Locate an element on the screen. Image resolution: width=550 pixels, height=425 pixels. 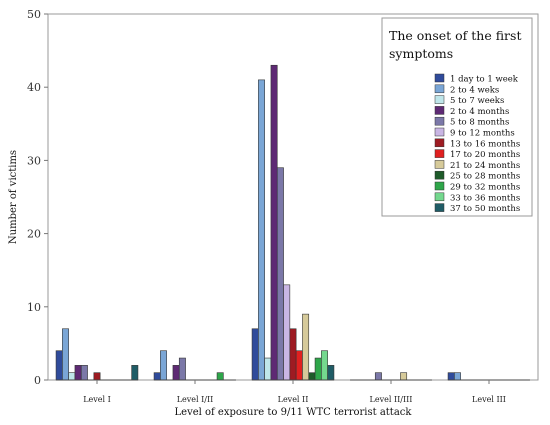
legend-label: 13 to 16 months is located at coordinates (485, 144).